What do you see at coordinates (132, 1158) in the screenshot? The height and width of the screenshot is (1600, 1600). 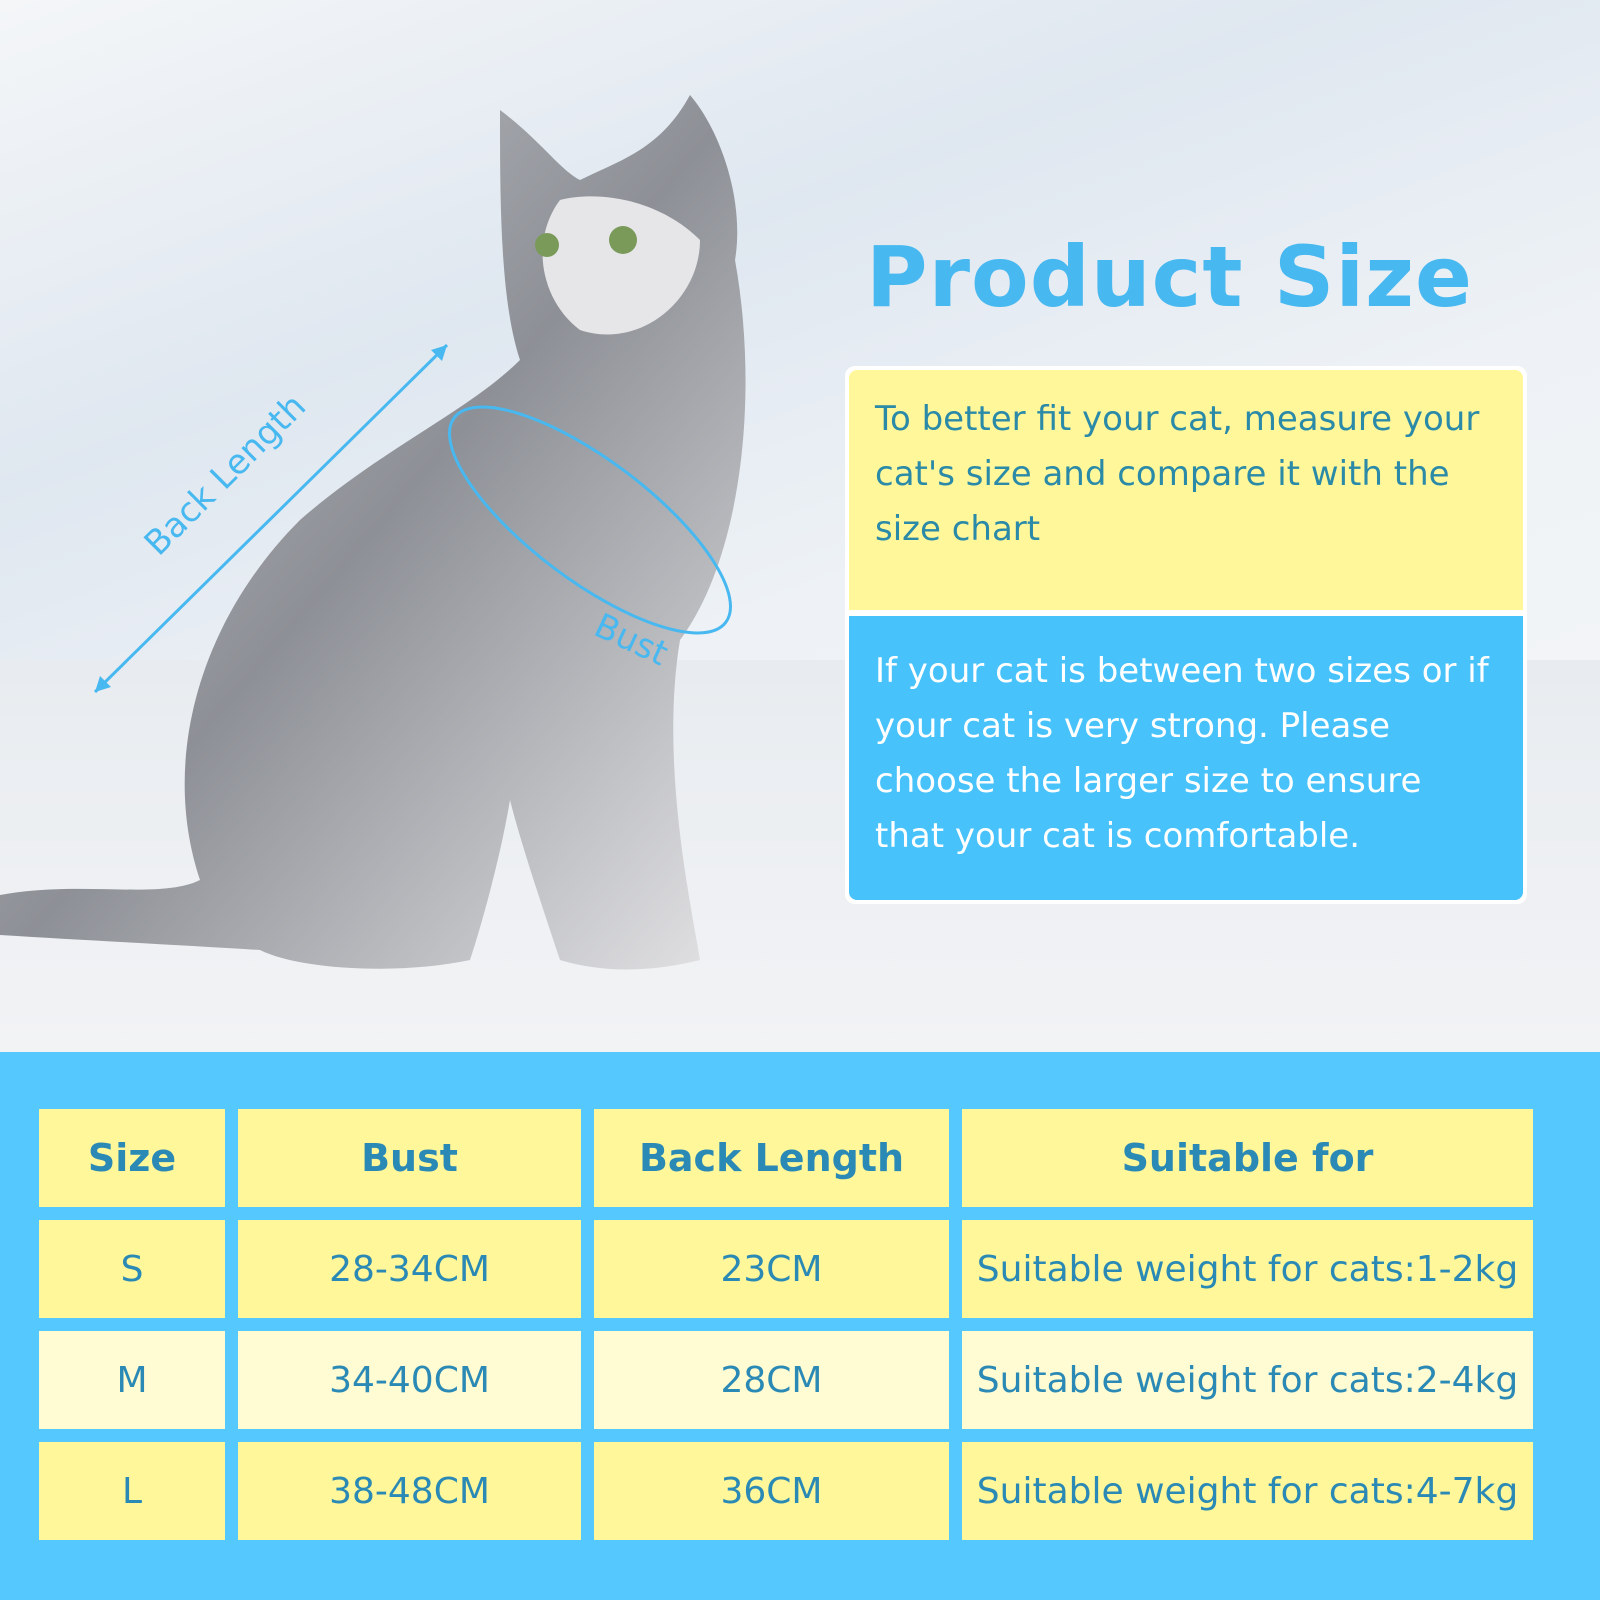 I see `header-size: Size` at bounding box center [132, 1158].